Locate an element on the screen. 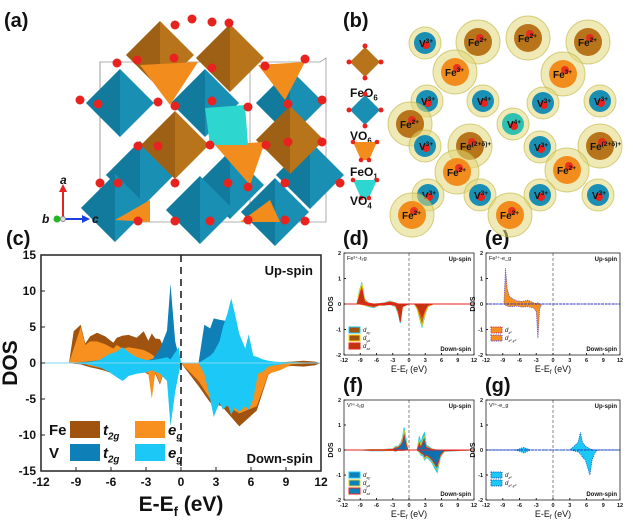 The image size is (633, 524). x-tick-label: 9 is located at coordinates (286, 482).